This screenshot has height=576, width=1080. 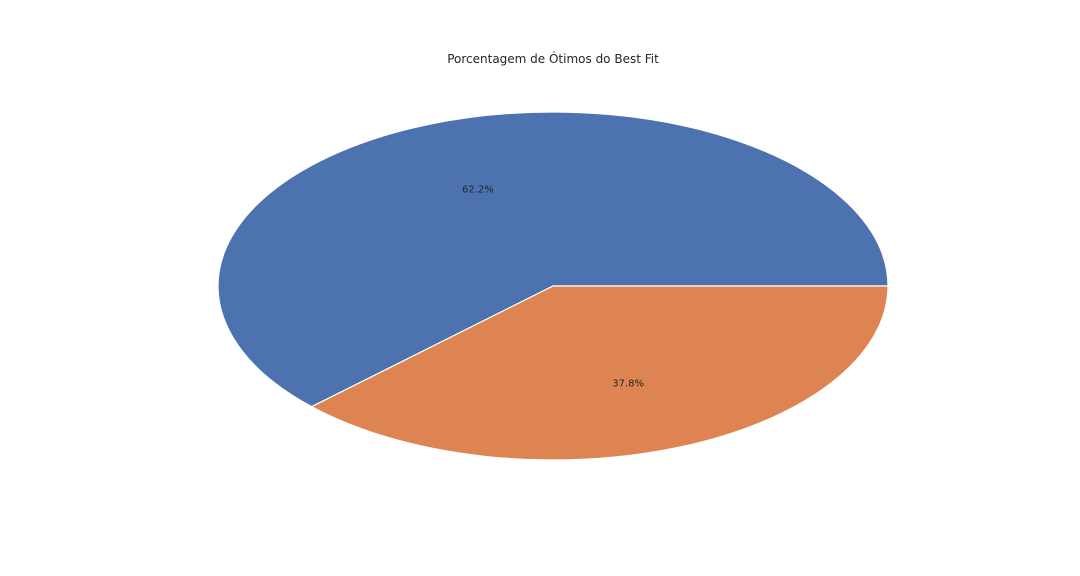 I want to click on labels-layer: 62.2% 37.8%, so click(x=553, y=287).